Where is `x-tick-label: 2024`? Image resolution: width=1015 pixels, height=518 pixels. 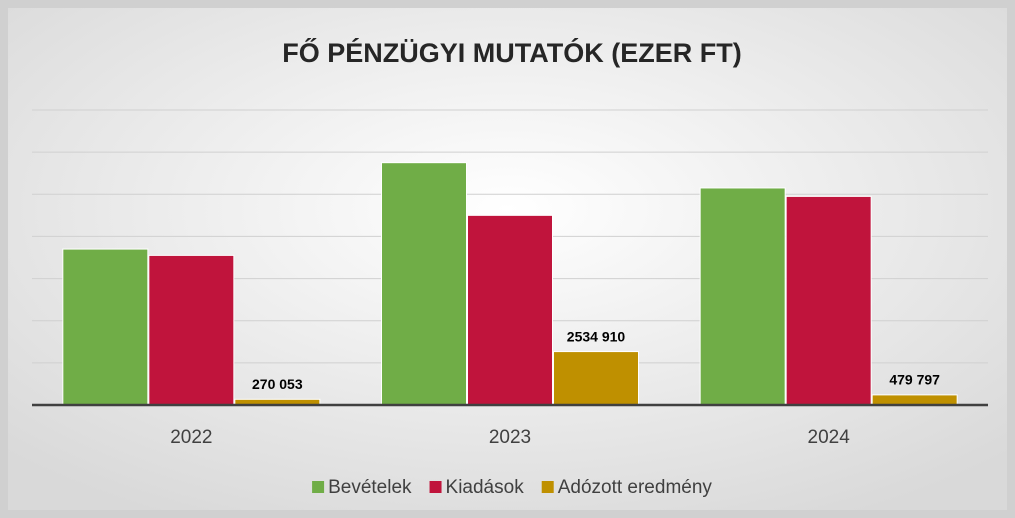
x-tick-label: 2024 is located at coordinates (829, 437).